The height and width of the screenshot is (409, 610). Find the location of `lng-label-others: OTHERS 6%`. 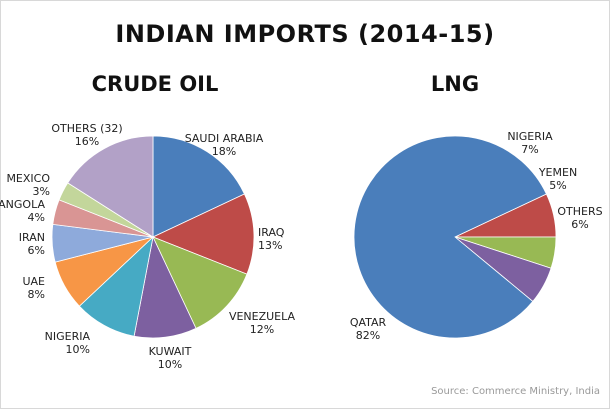

lng-label-others: OTHERS 6% is located at coordinates (579, 218).